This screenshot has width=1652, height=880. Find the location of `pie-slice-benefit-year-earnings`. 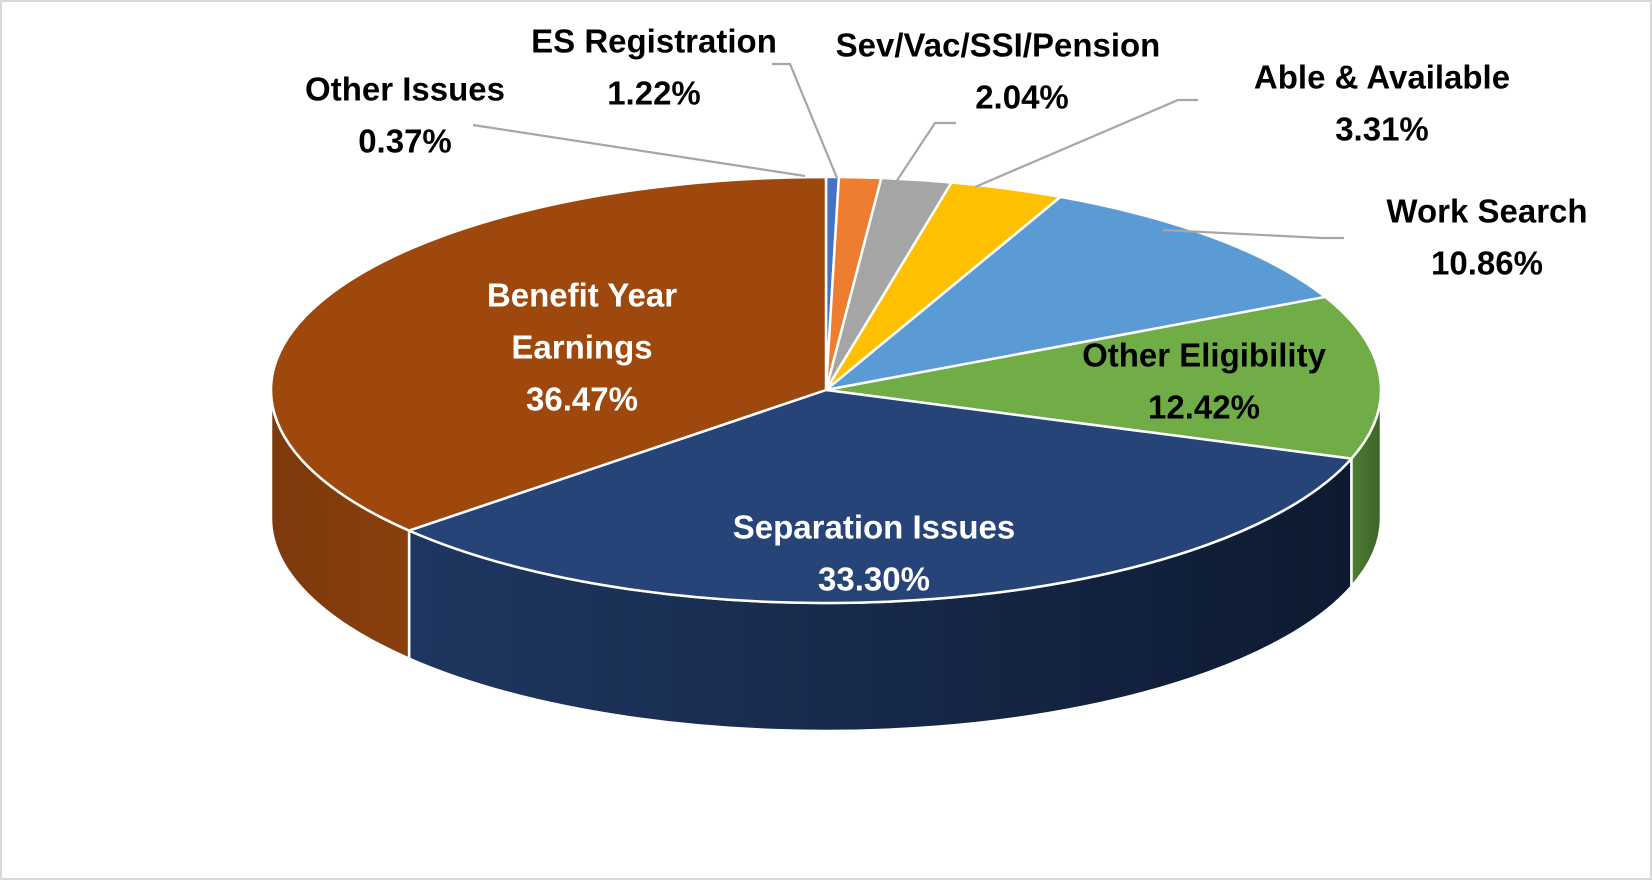

pie-slice-benefit-year-earnings is located at coordinates (548, 353).